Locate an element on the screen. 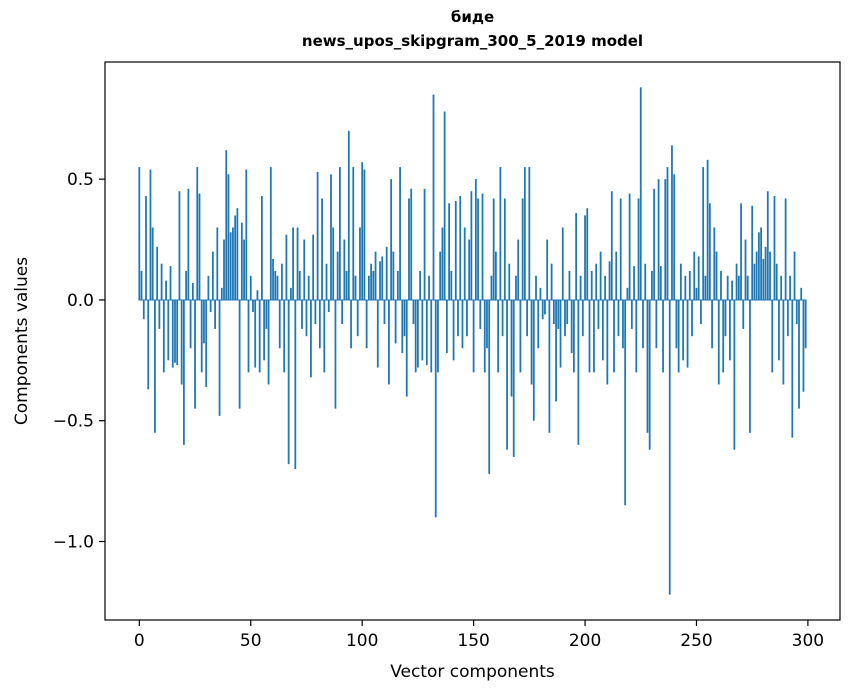 This screenshot has width=867, height=696. x-tick-label: 0 is located at coordinates (139, 641).